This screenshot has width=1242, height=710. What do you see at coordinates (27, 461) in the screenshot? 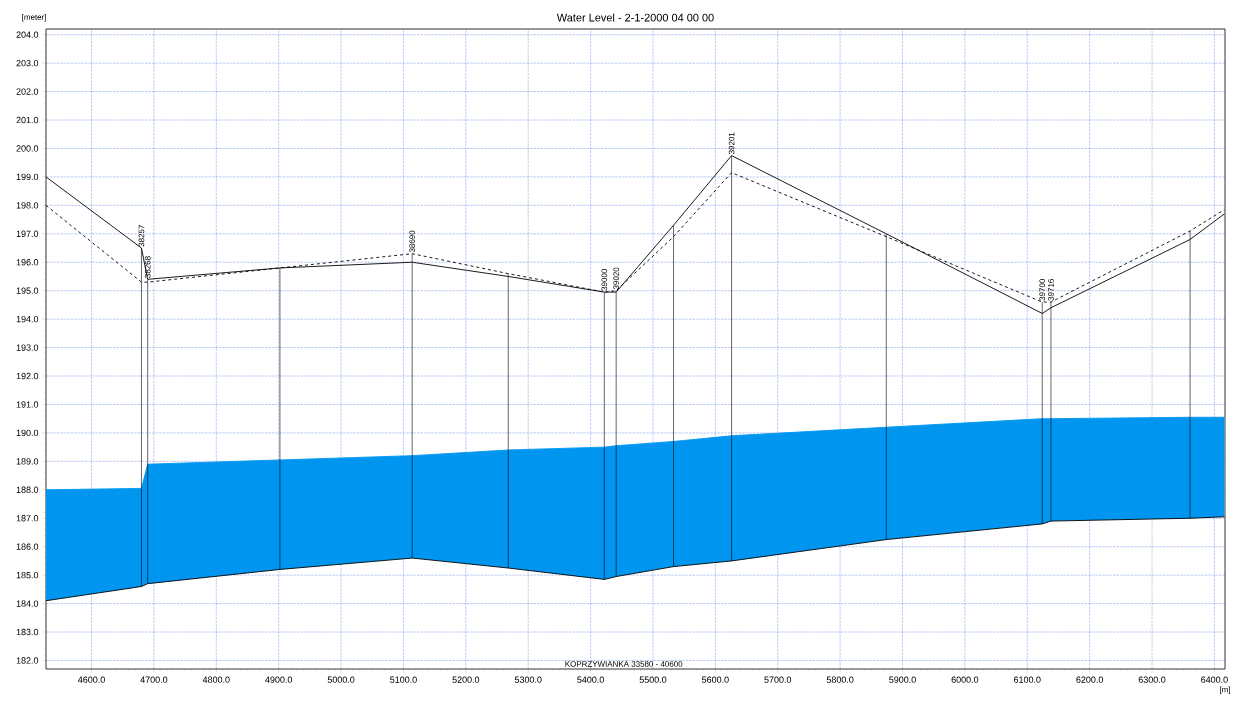
I see `y-tick-label: 189.0` at bounding box center [27, 461].